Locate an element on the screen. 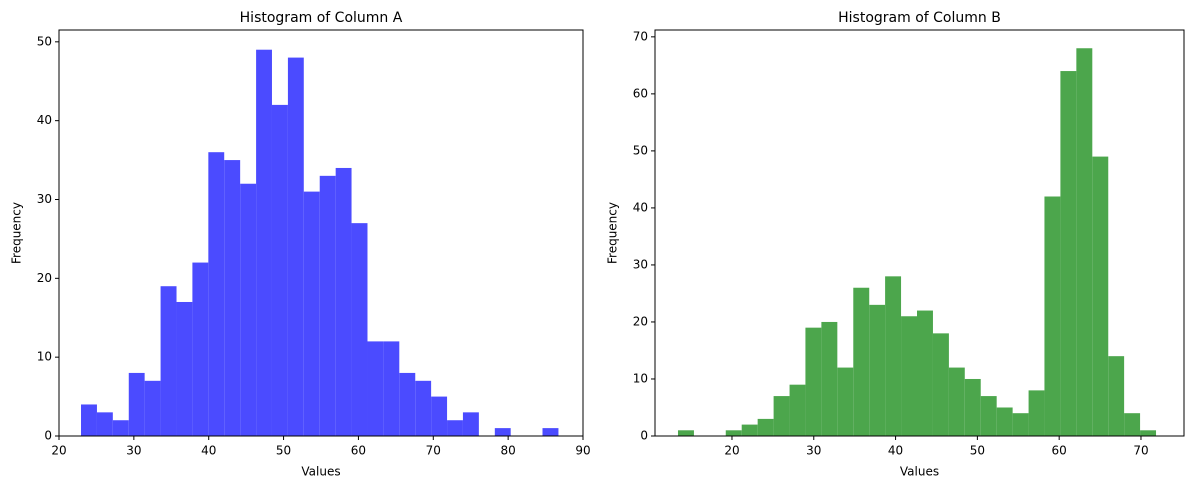 The image size is (1189, 490). chart-title: Histogram of Column A is located at coordinates (321, 18).